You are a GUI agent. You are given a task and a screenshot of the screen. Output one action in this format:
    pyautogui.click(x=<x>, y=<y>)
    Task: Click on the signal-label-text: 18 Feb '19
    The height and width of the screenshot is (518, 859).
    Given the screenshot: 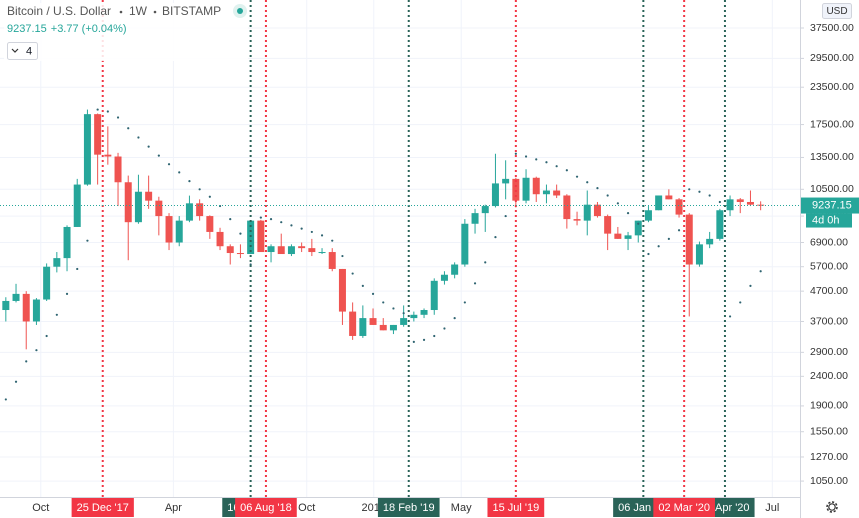 What is the action you would take?
    pyautogui.click(x=409, y=508)
    